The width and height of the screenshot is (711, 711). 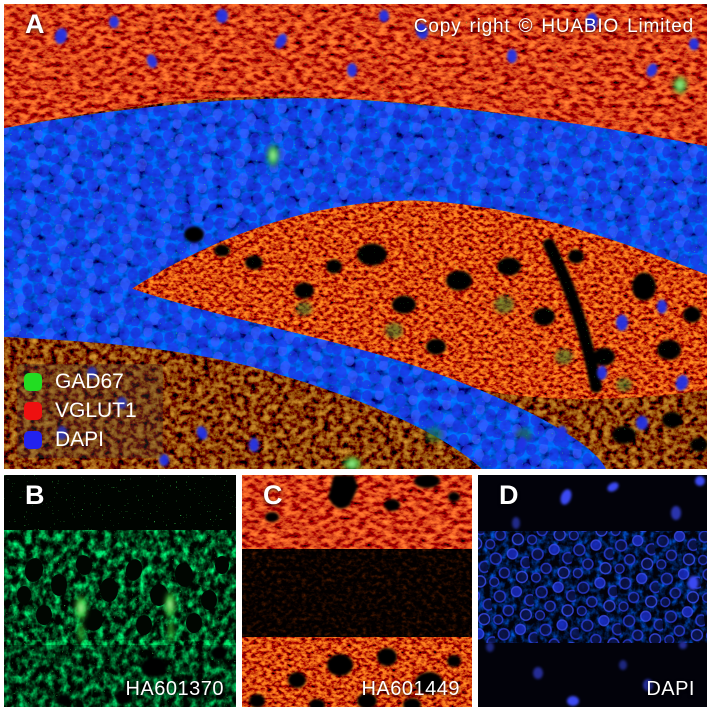 I want to click on panel-c-label: C, so click(x=273, y=495).